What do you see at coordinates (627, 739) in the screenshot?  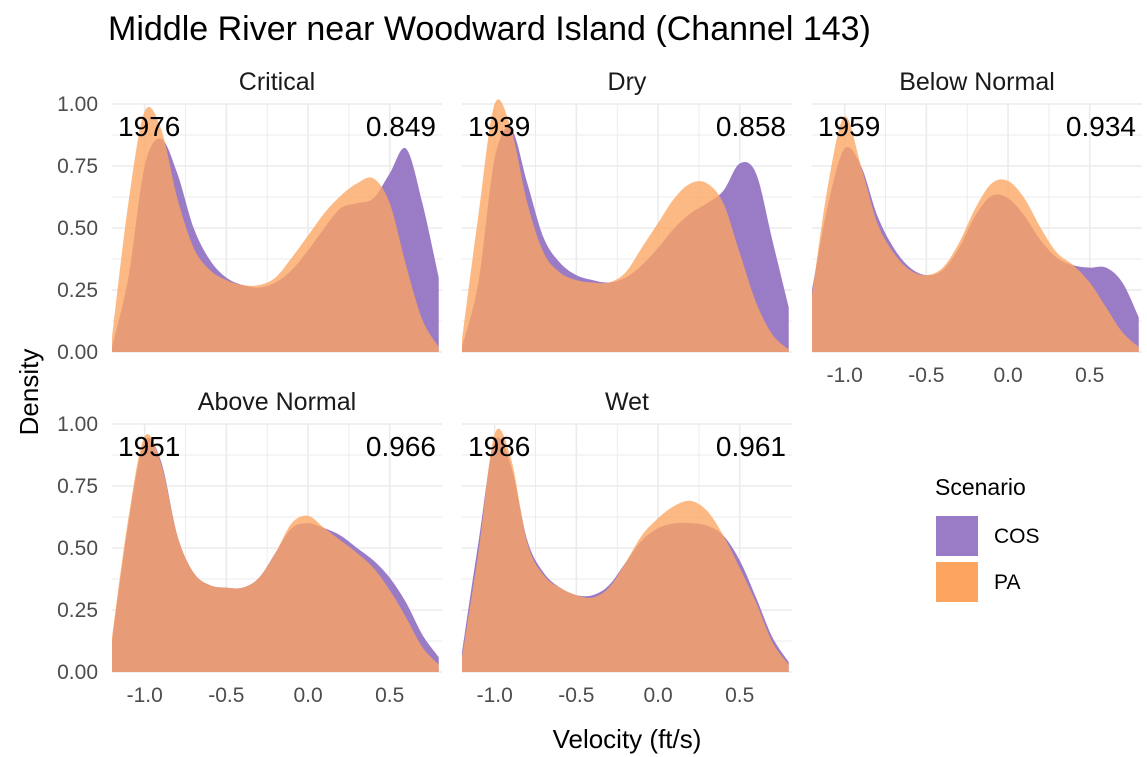 I see `x-axis-label: Velocity (ft/s)` at bounding box center [627, 739].